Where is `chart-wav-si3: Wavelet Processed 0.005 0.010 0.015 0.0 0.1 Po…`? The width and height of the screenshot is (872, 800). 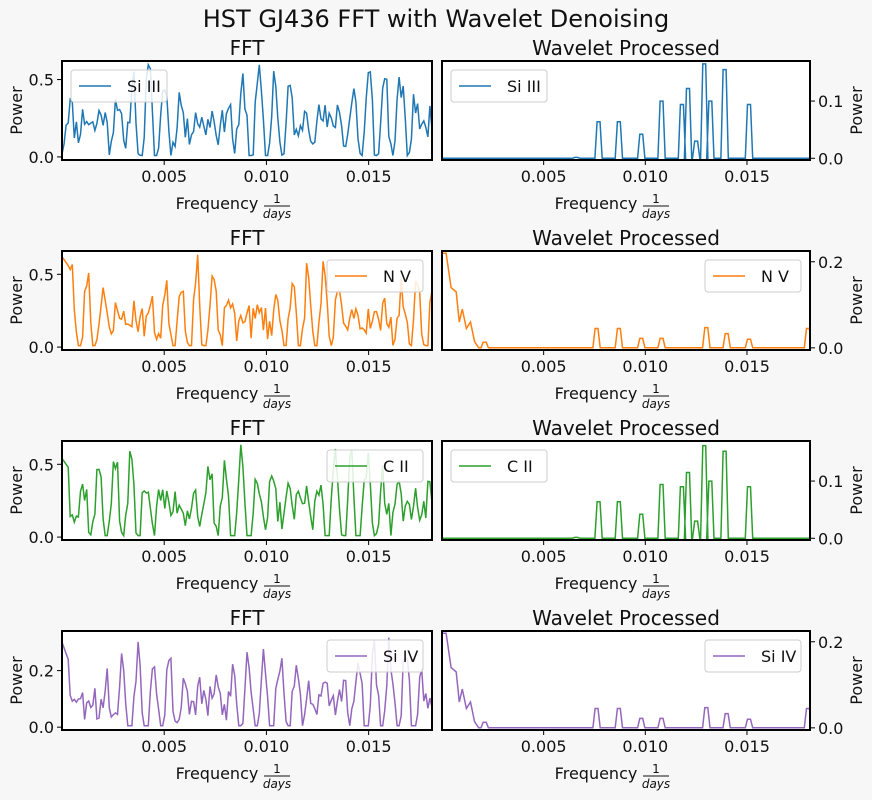
chart-wav-si3: Wavelet Processed 0.005 0.010 0.015 0.0 0.1 Po… is located at coordinates (653, 128).